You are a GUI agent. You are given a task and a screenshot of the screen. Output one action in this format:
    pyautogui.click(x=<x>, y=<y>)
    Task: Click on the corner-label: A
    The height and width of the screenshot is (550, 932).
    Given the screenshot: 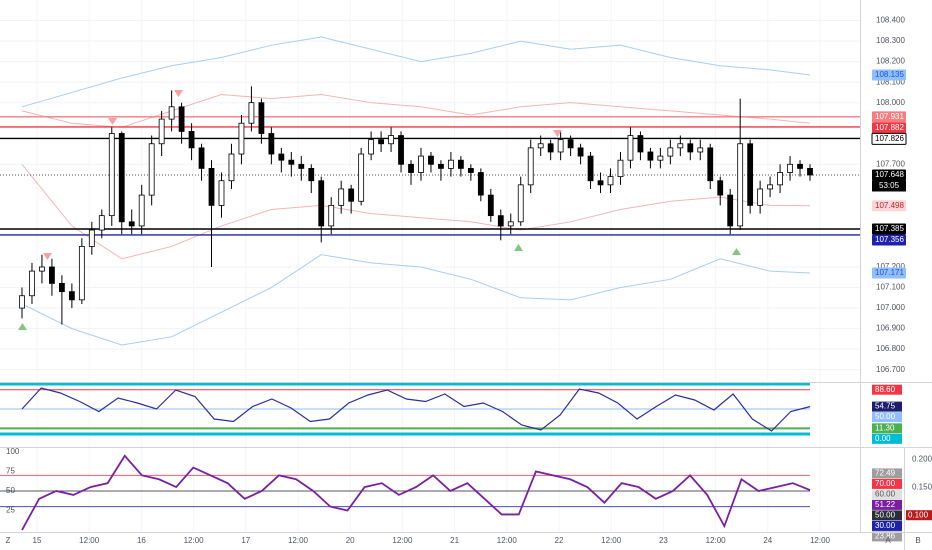 What is the action you would take?
    pyautogui.click(x=888, y=540)
    